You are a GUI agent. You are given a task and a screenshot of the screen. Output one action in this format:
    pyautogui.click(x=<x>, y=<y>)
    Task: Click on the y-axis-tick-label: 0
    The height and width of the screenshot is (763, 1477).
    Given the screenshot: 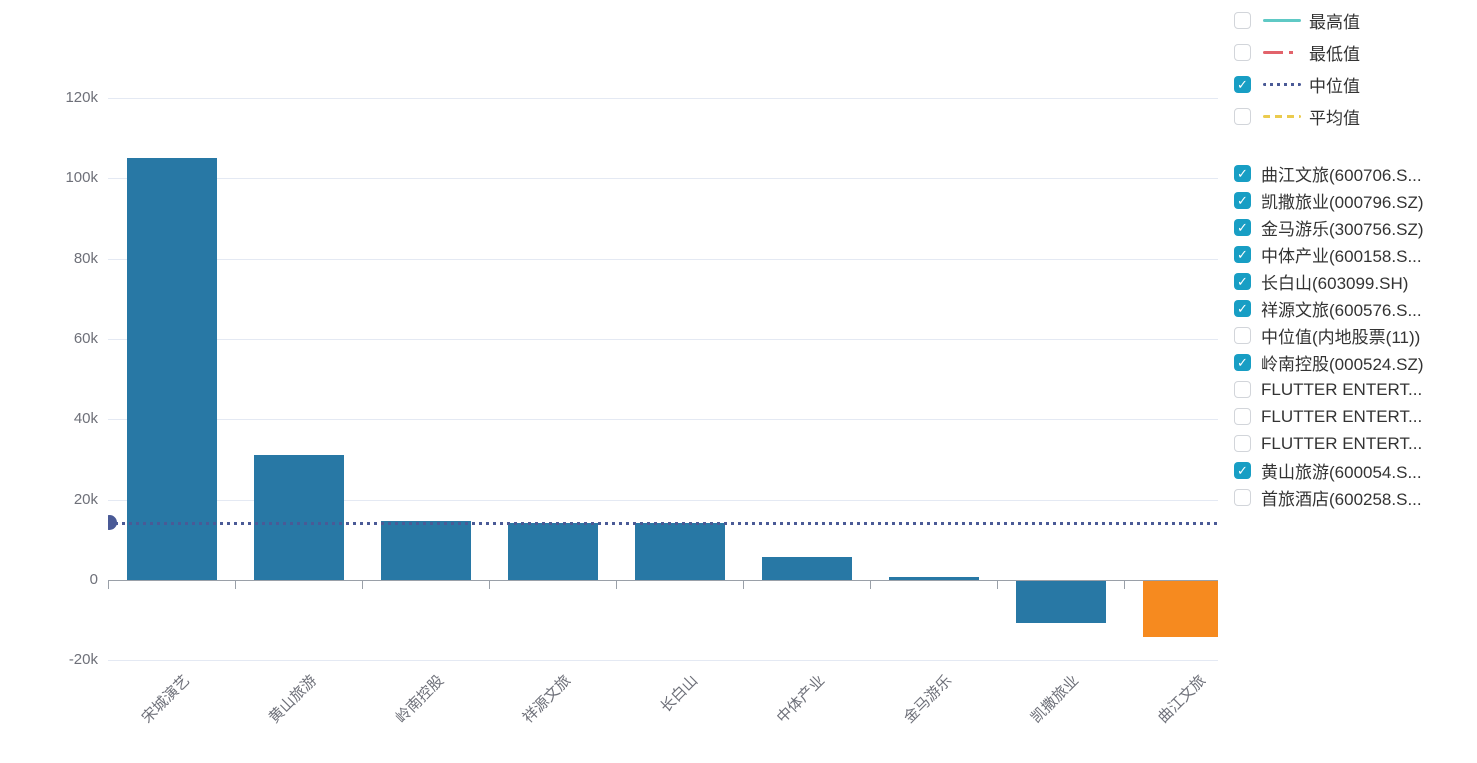 What is the action you would take?
    pyautogui.click(x=93, y=579)
    